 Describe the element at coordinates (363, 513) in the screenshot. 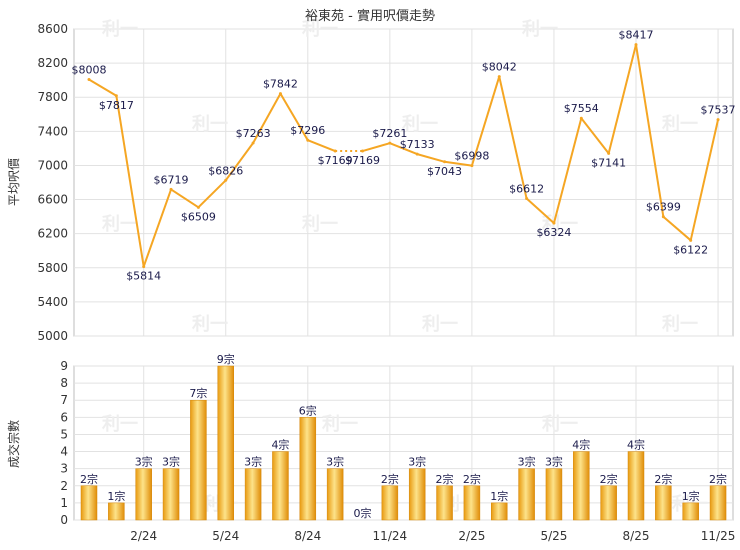

I see `volume-data-label: 0宗` at that location.